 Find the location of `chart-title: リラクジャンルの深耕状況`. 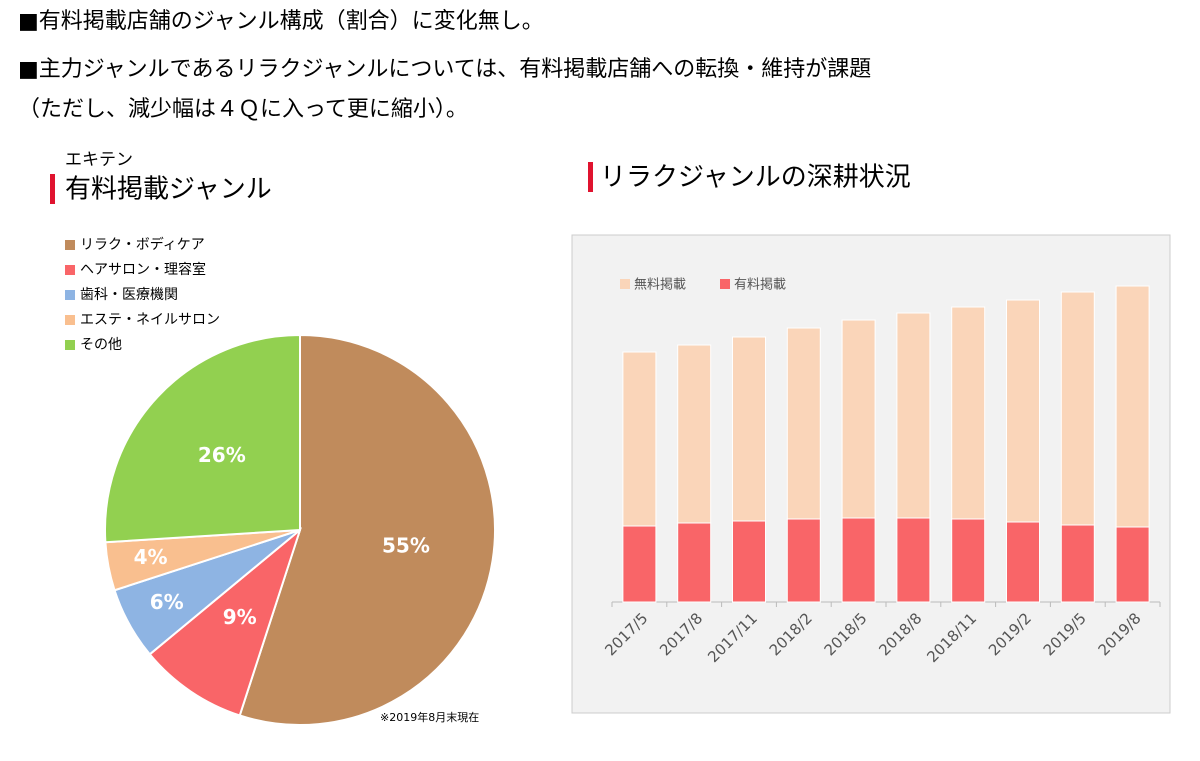

chart-title: リラクジャンルの深耕状況 is located at coordinates (755, 178).